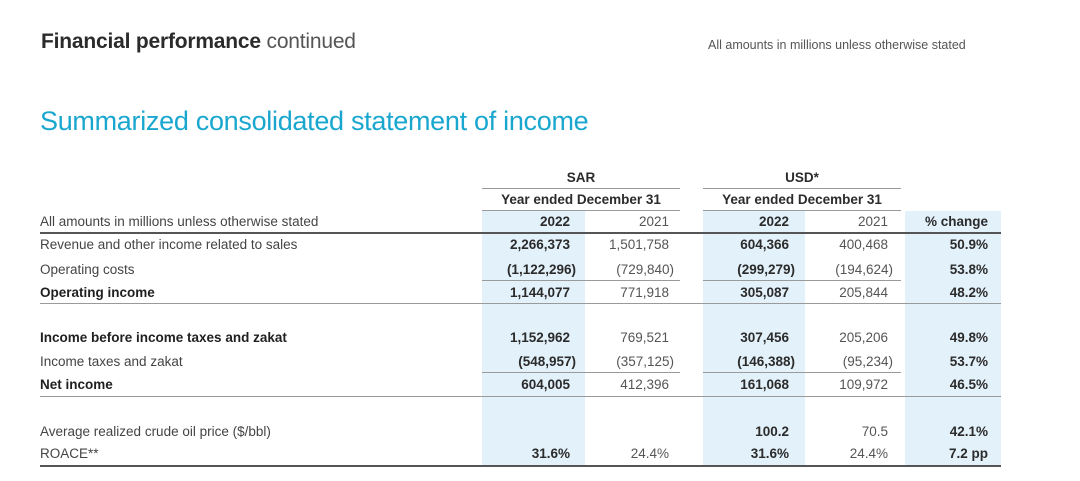 This screenshot has height=481, width=1080. Describe the element at coordinates (638, 244) in the screenshot. I see `cell-sar-2021: 1,501,758` at that location.